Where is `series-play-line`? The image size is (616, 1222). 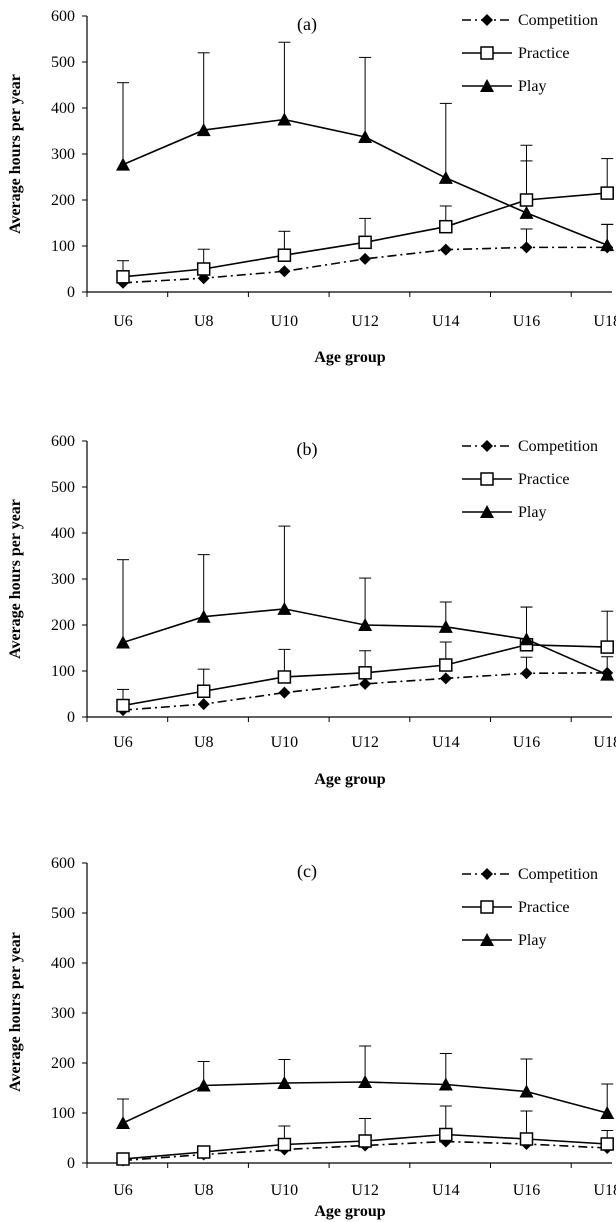 series-play-line is located at coordinates (365, 1102).